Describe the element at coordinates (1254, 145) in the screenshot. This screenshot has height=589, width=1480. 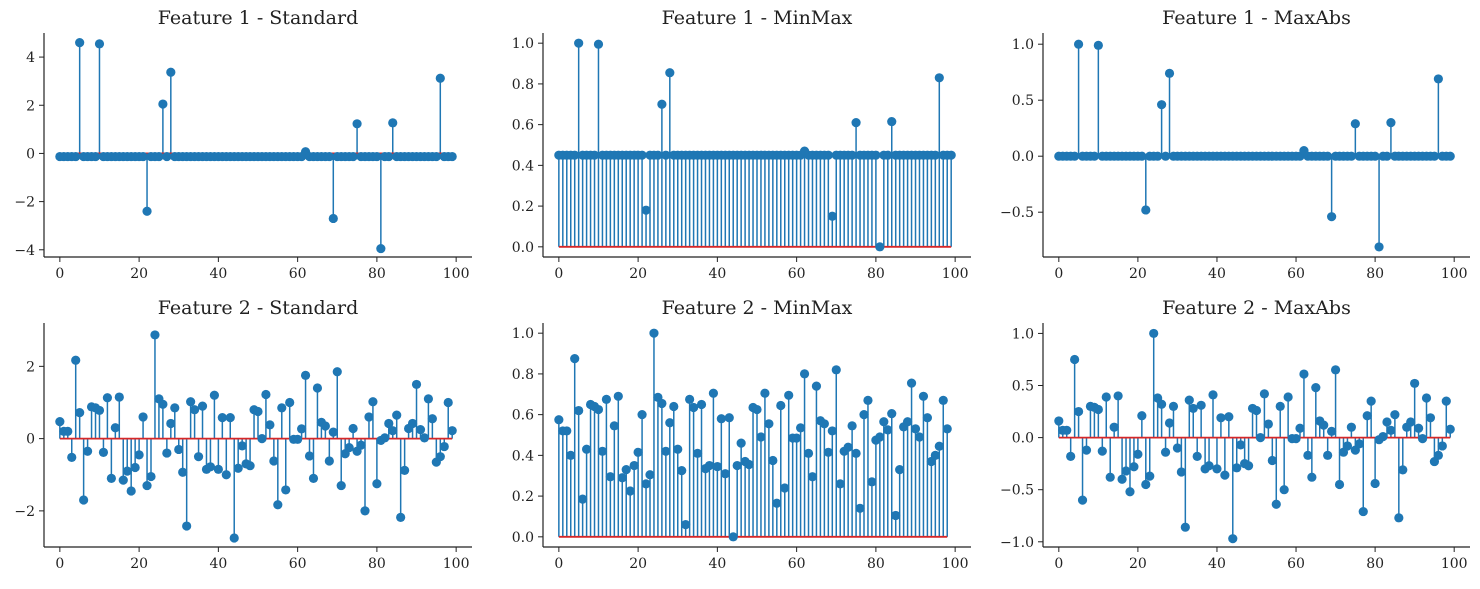
I see `stem-markers` at that location.